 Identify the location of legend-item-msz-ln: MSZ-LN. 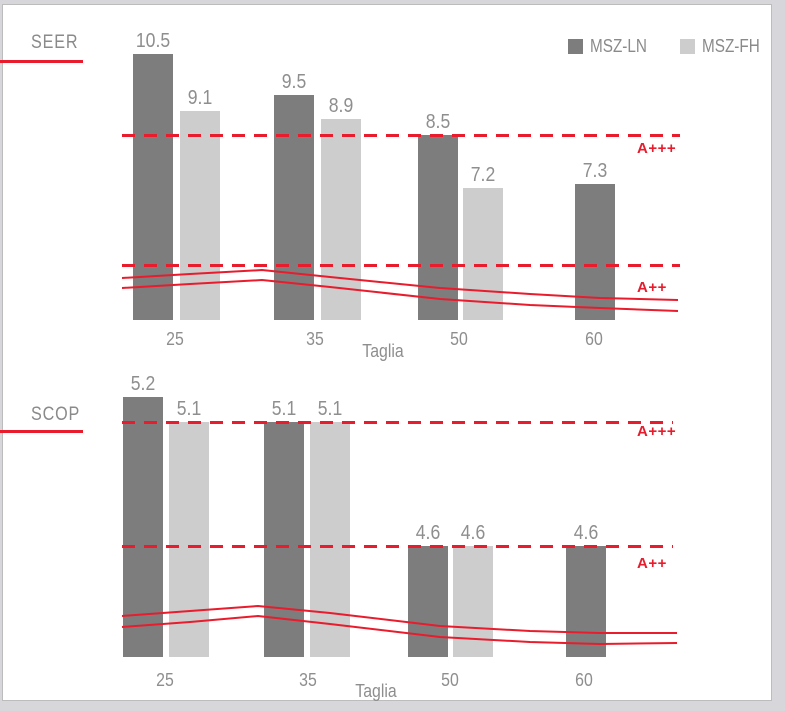
(612, 46).